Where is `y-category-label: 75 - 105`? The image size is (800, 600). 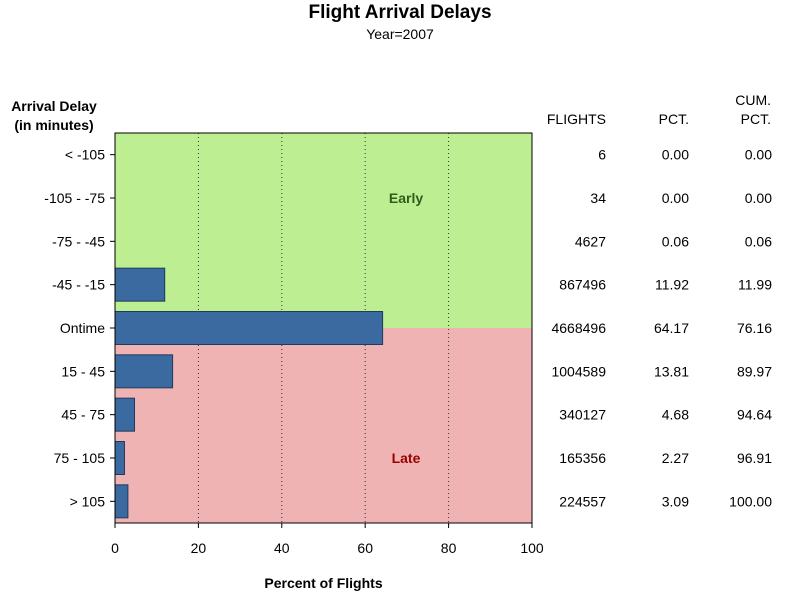
y-category-label: 75 - 105 is located at coordinates (80, 458).